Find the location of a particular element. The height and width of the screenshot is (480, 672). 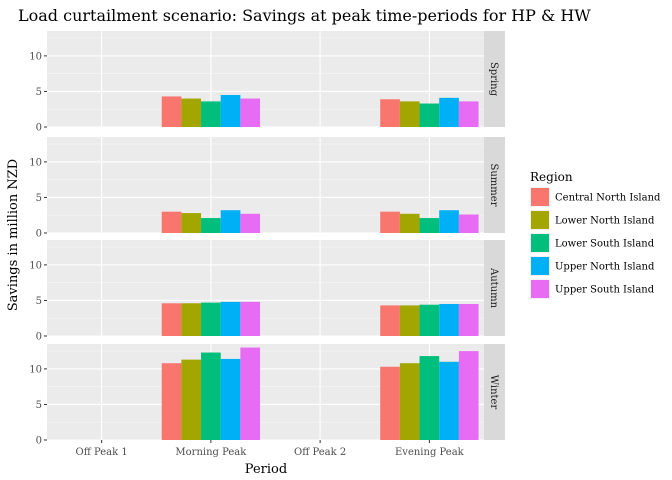

x-axis-title: Period is located at coordinates (266, 469).